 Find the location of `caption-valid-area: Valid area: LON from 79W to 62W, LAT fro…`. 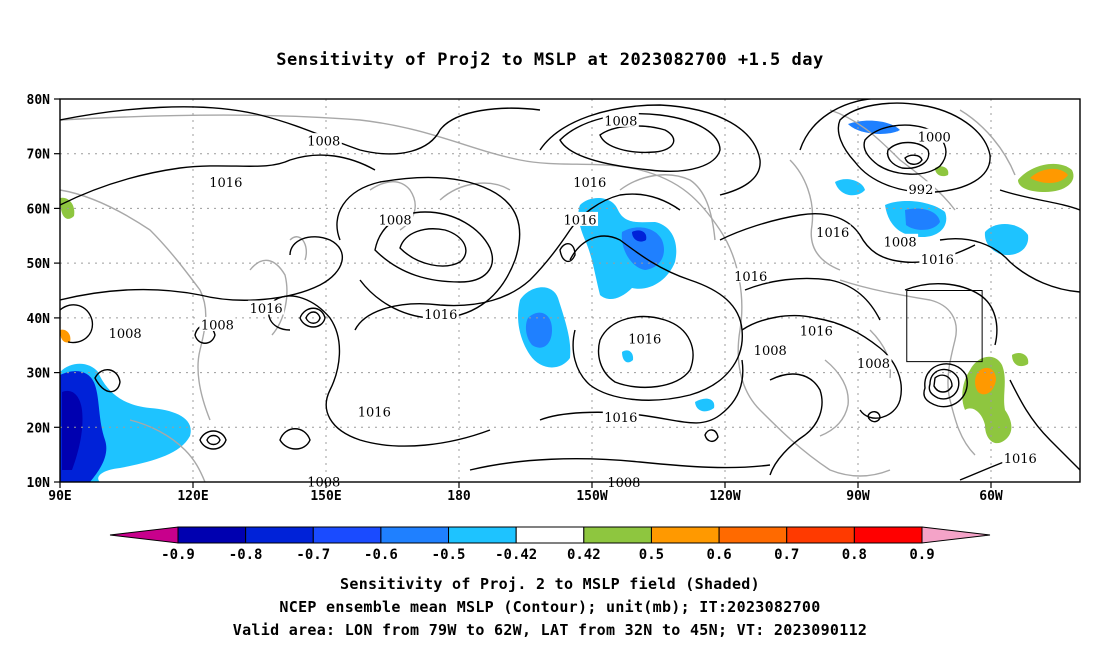

caption-valid-area: Valid area: LON from 79W to 62W, LAT fro… is located at coordinates (550, 630).